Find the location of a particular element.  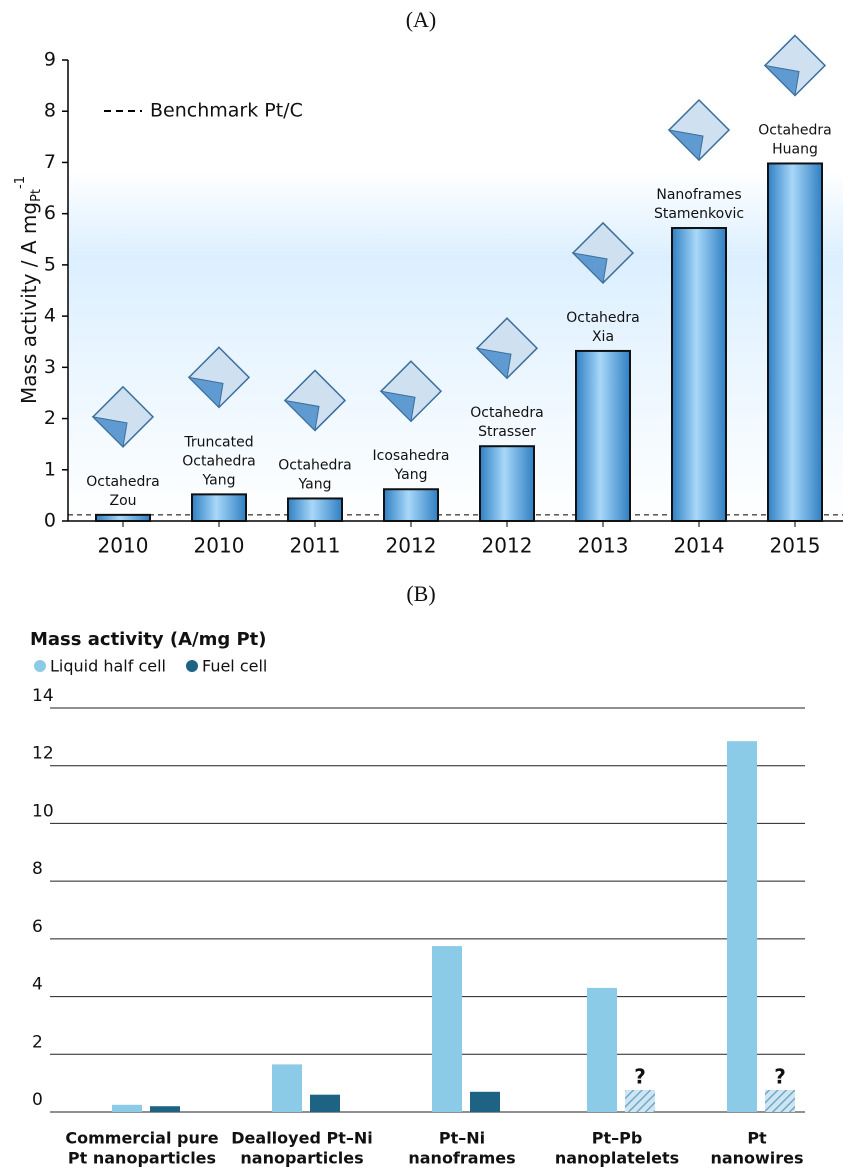

bar-annotation: Stamenkovic is located at coordinates (699, 214).